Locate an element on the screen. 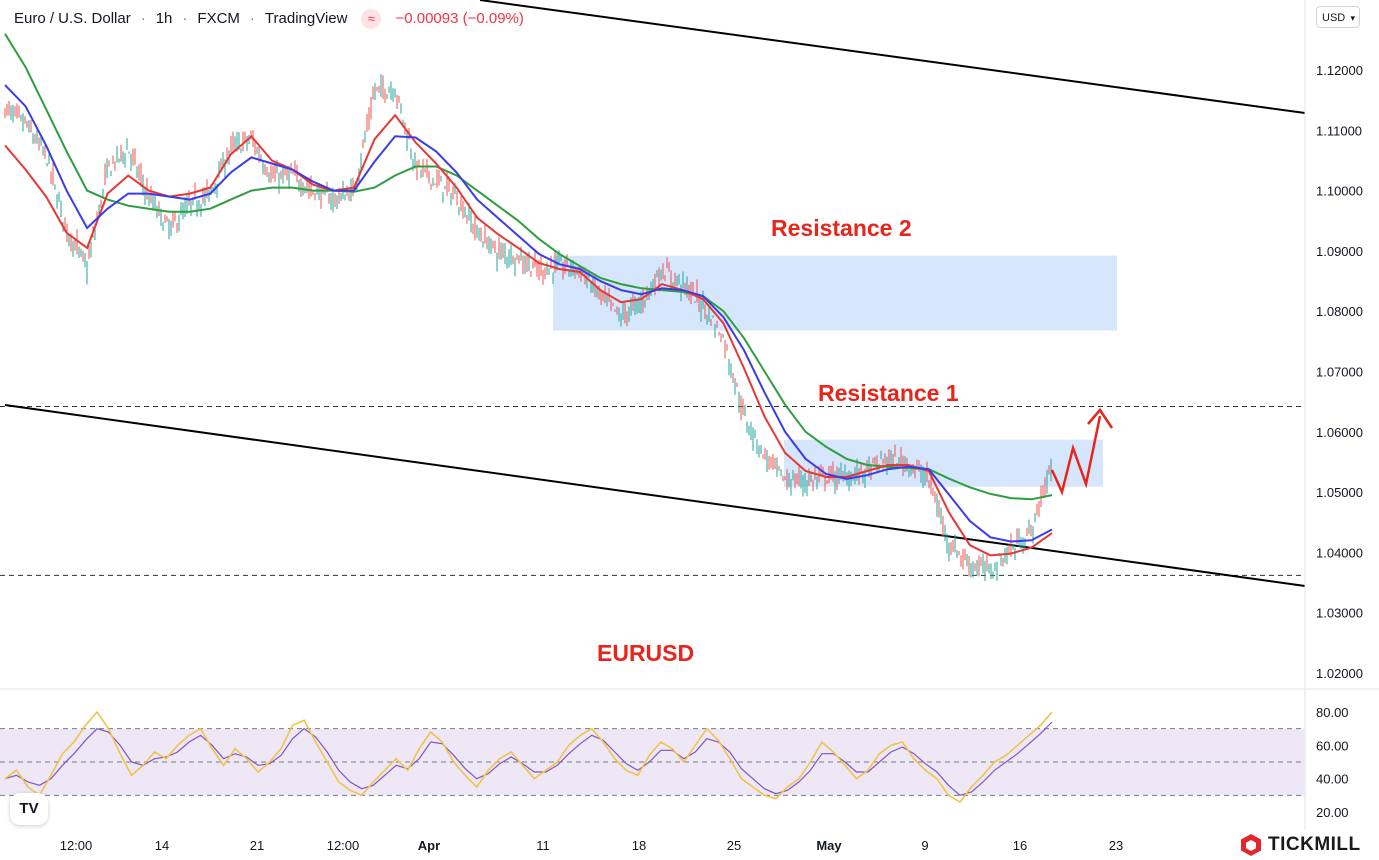 The height and width of the screenshot is (860, 1379). symbol-name: Euro / U.S. Dollar is located at coordinates (72, 18).